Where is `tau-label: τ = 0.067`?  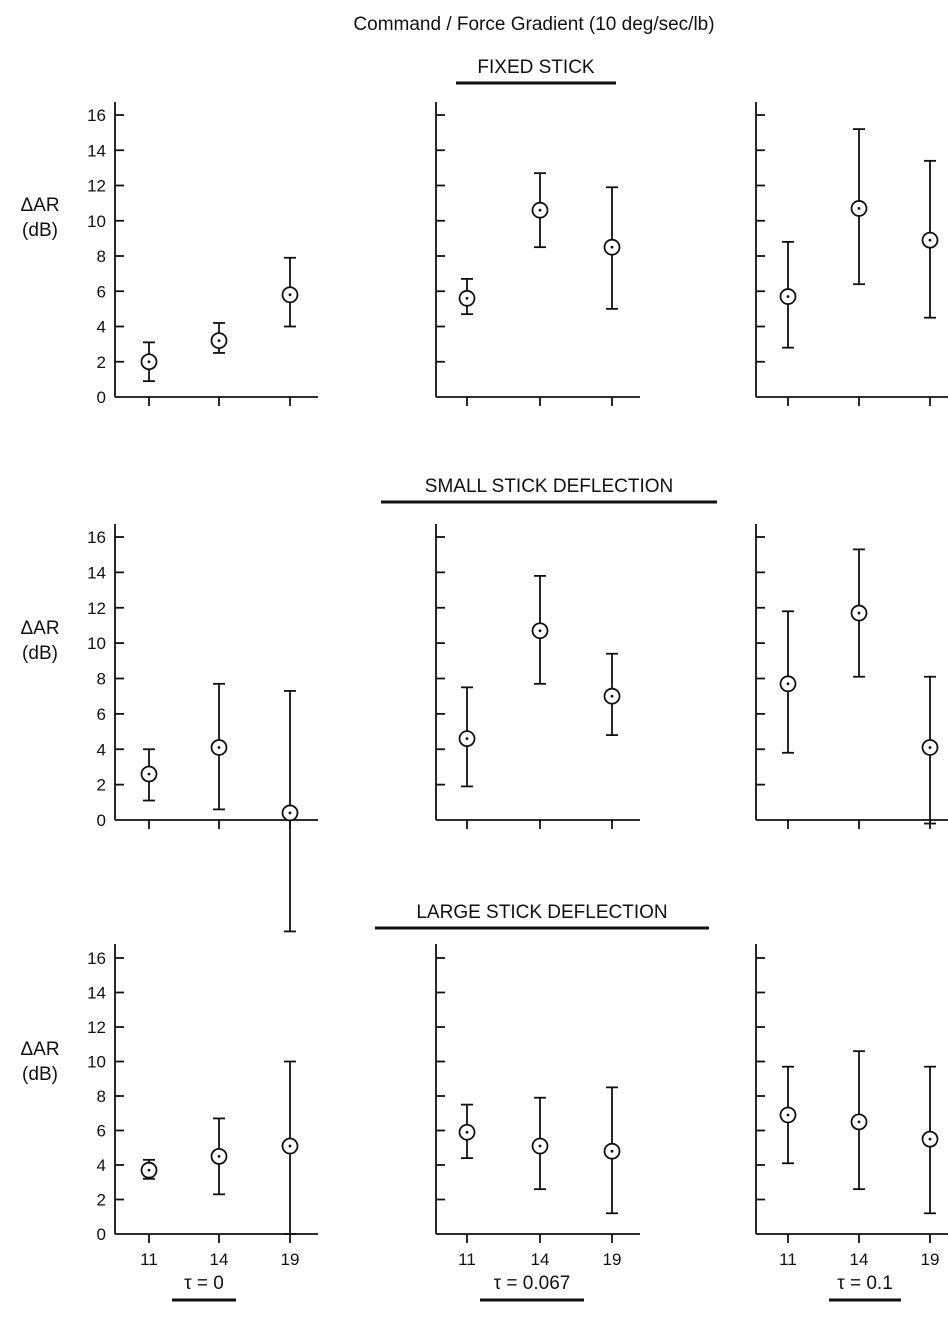 tau-label: τ = 0.067 is located at coordinates (532, 1283).